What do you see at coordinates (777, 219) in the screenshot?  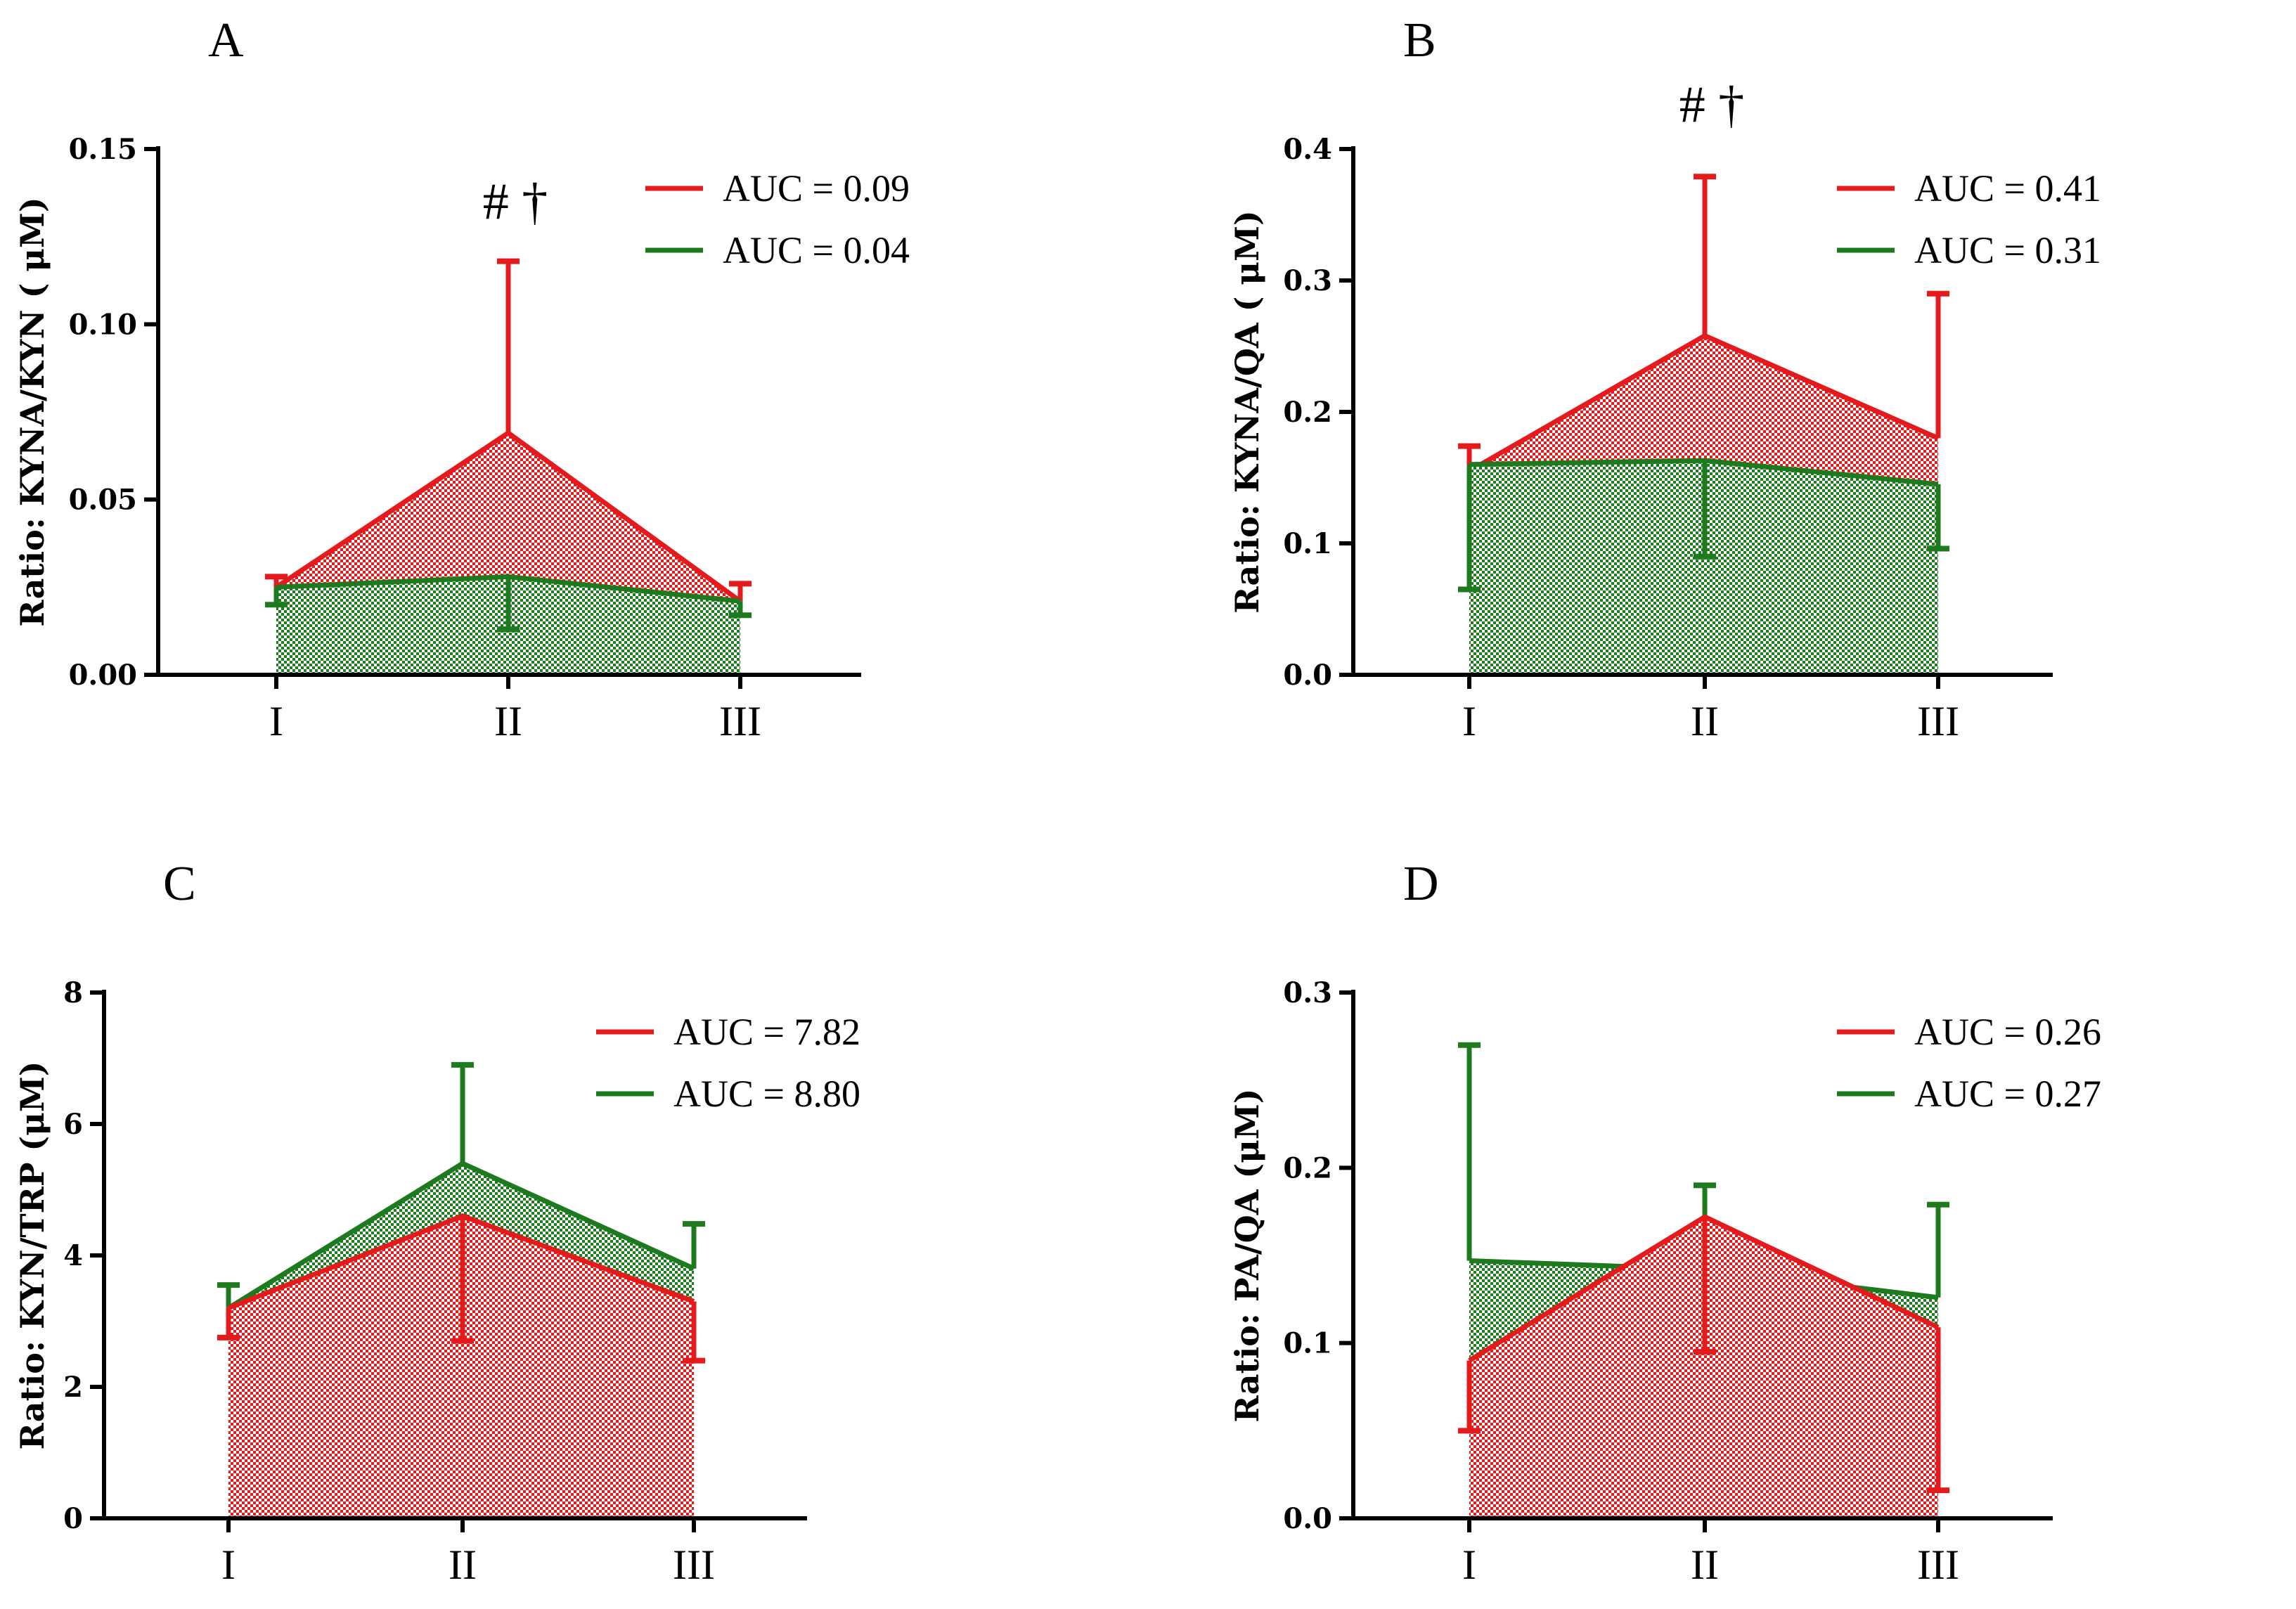 I see `legend: AUC = 0.09 AUC = 0.04` at bounding box center [777, 219].